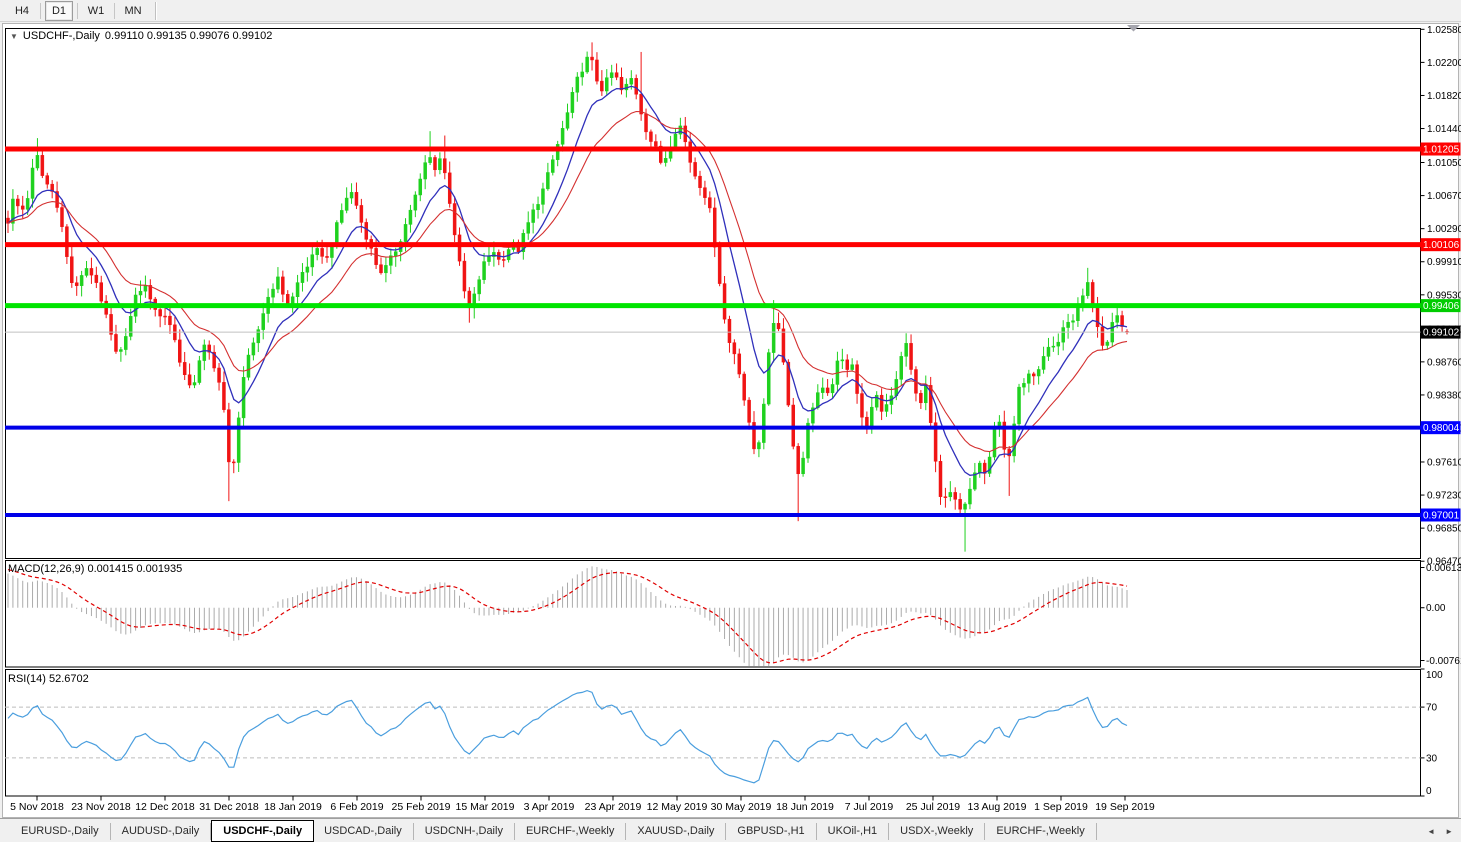  I want to click on price-marker-label: 0.99406, so click(1441, 306).